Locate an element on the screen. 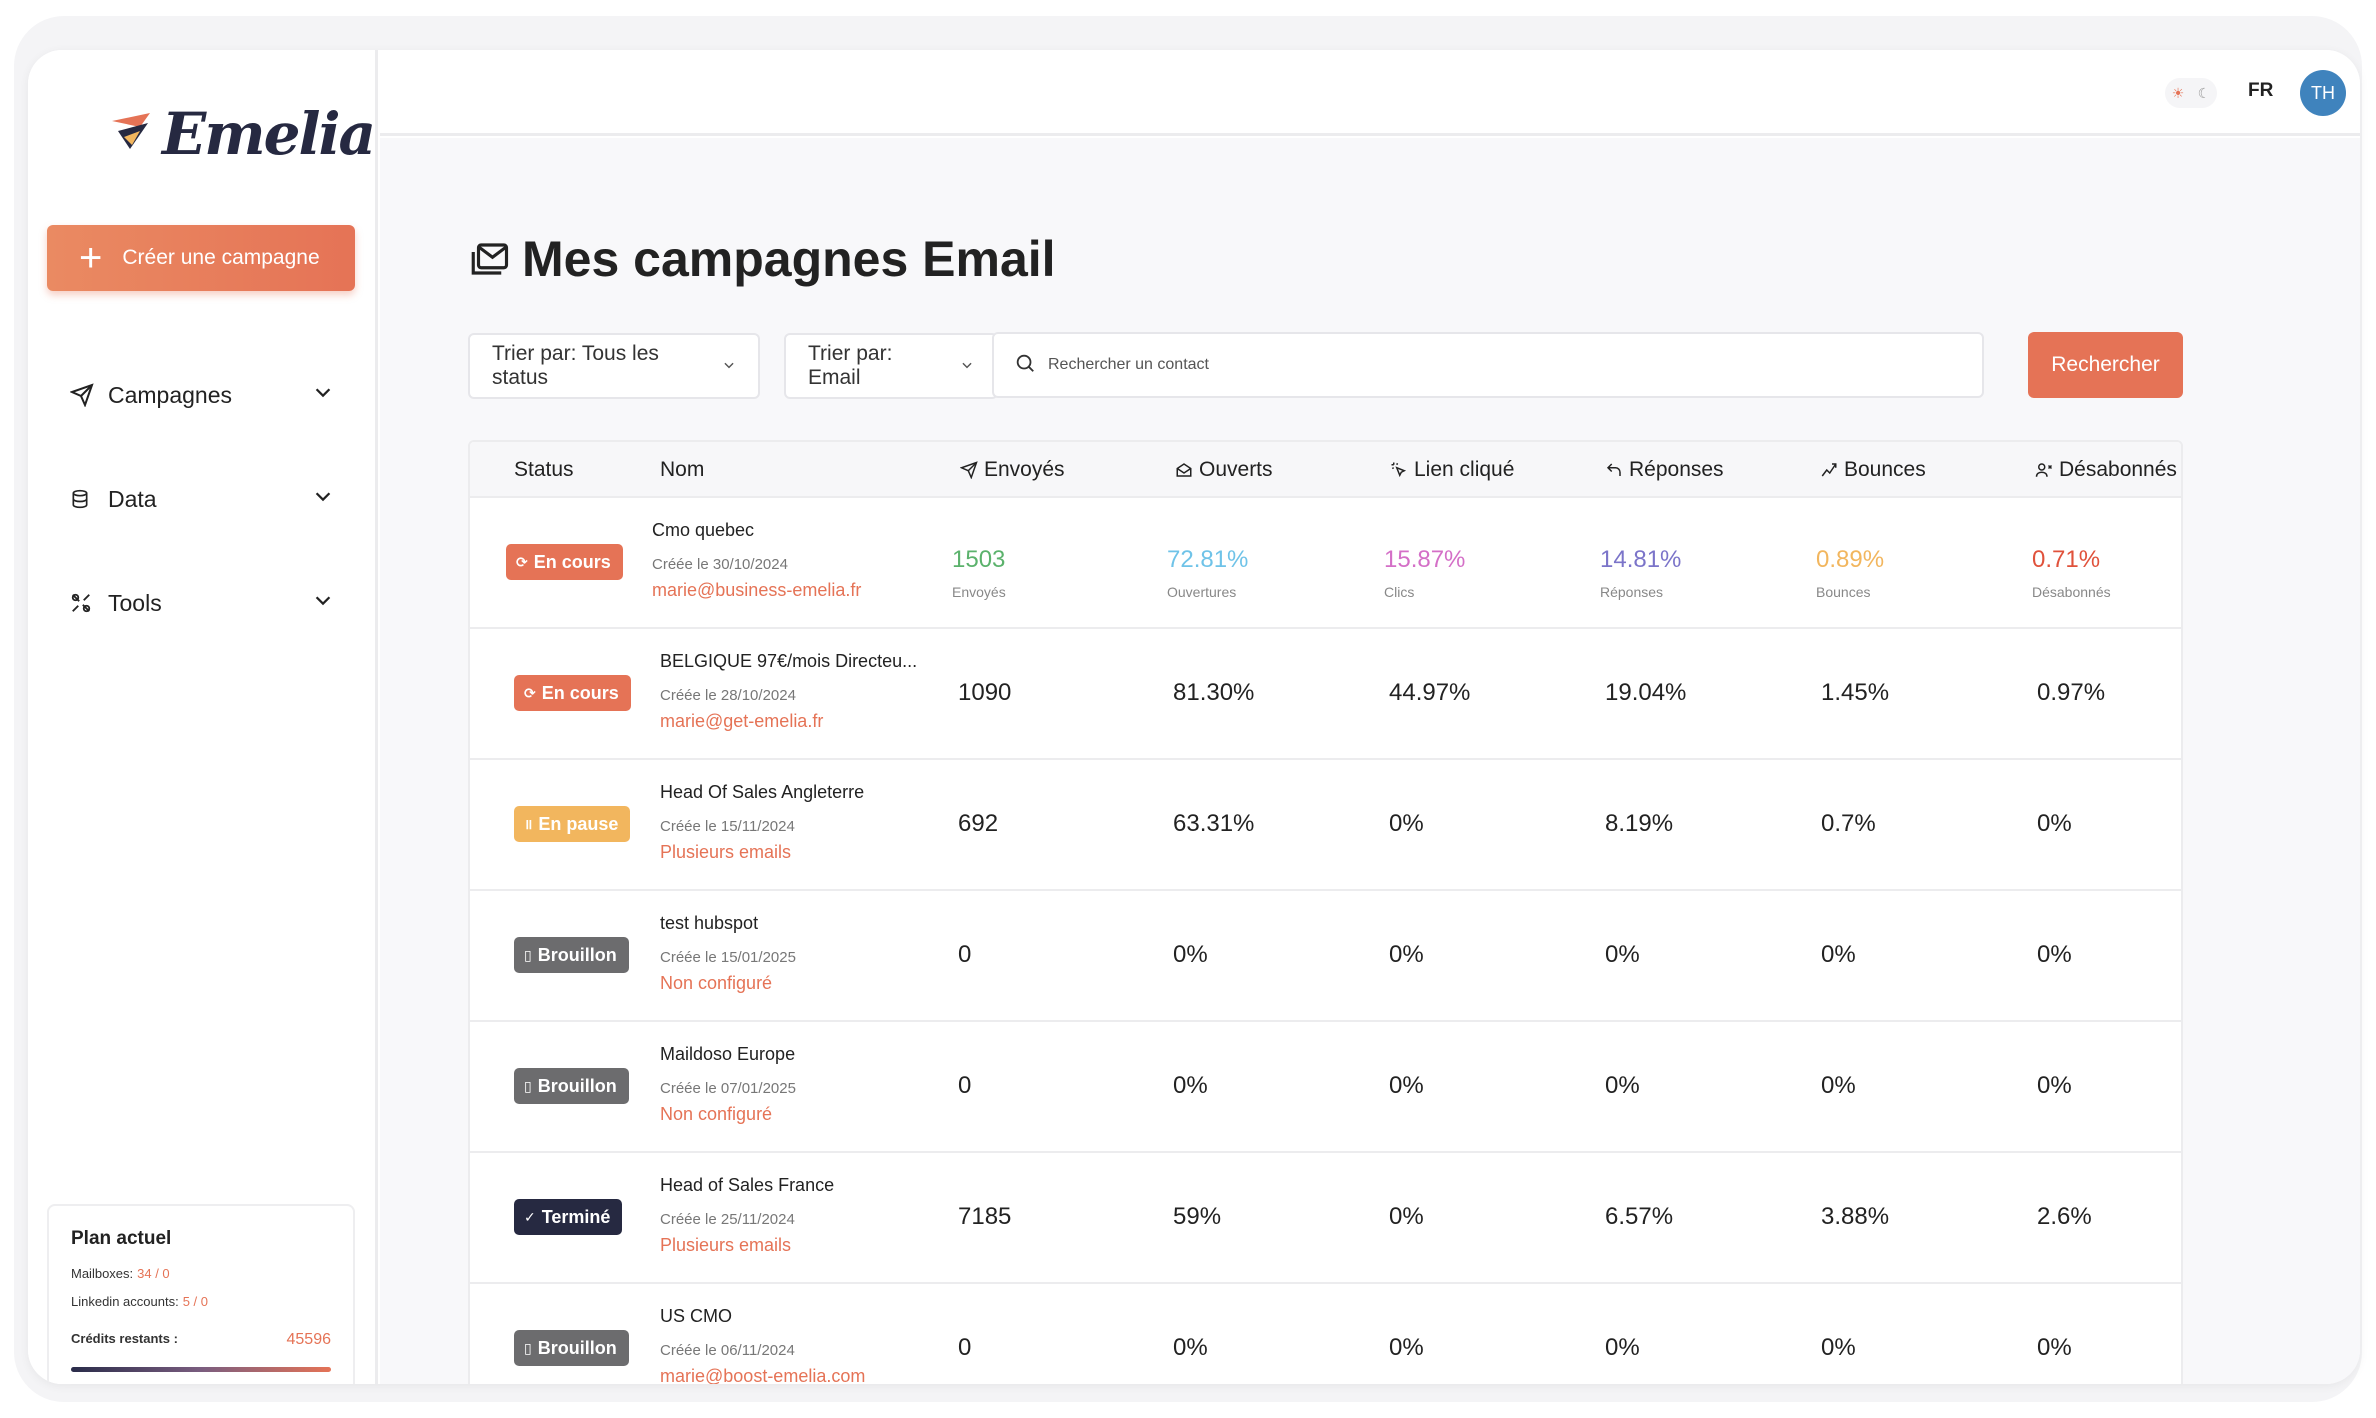 The width and height of the screenshot is (2376, 1418). metric-bounces: 0.7% is located at coordinates (1848, 823).